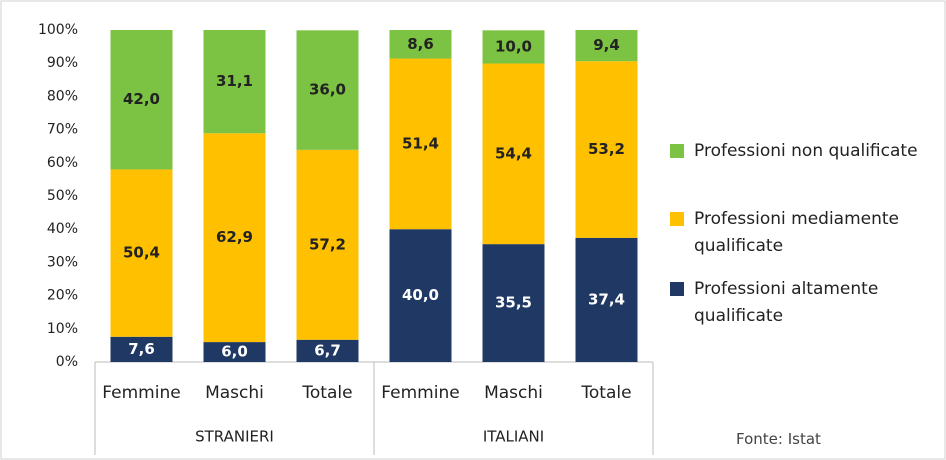  What do you see at coordinates (62, 130) in the screenshot?
I see `y-tick-label: 70%` at bounding box center [62, 130].